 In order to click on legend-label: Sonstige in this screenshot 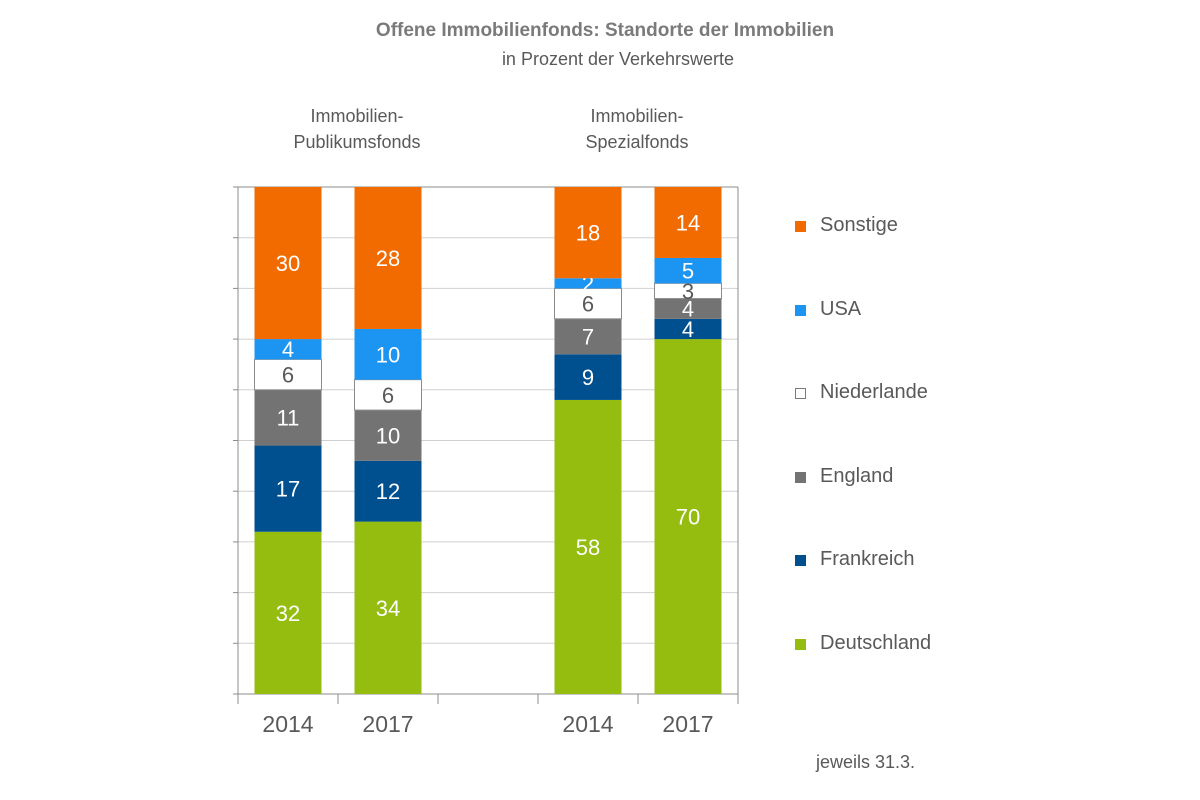, I will do `click(859, 225)`.